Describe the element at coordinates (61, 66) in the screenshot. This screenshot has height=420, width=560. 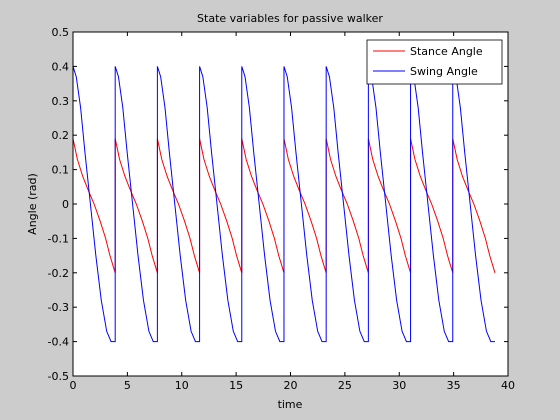
I see `y-tick-label: 0.4` at that location.